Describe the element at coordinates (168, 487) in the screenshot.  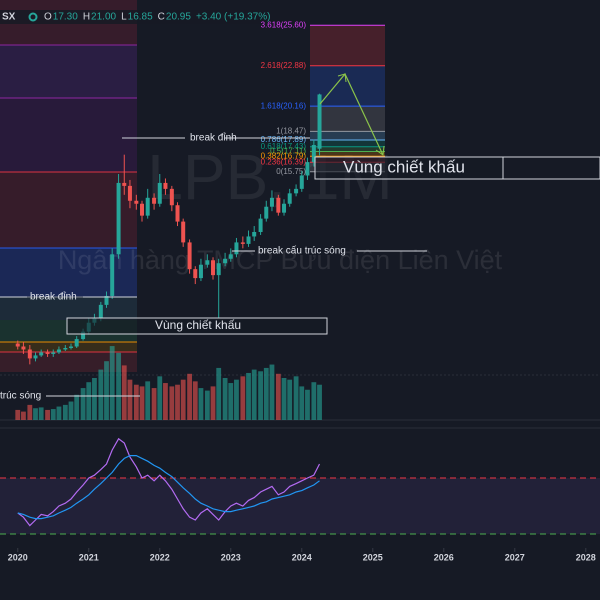
I see `rsi-ma-line` at that location.